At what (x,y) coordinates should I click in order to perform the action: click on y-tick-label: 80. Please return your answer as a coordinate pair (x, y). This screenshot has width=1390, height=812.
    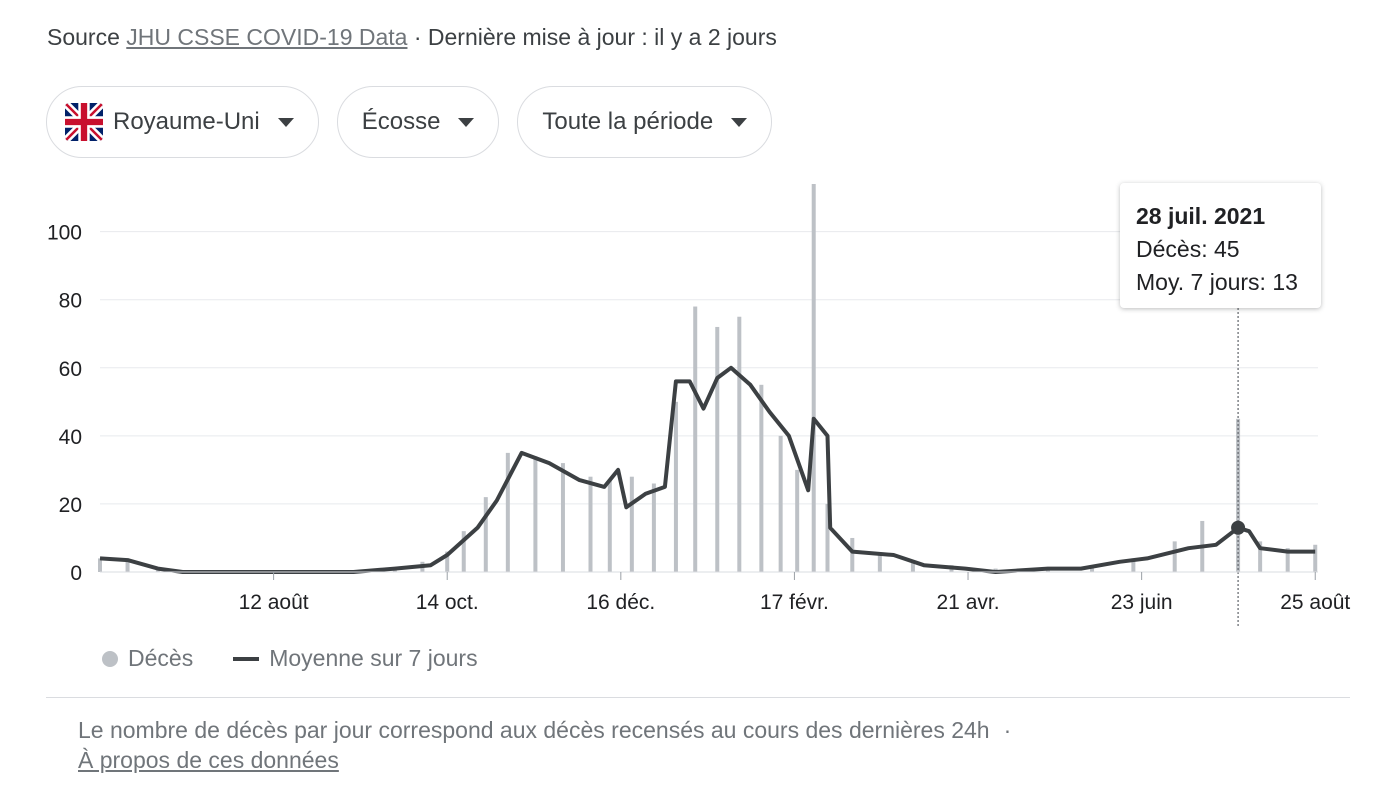
    Looking at the image, I should click on (70, 301).